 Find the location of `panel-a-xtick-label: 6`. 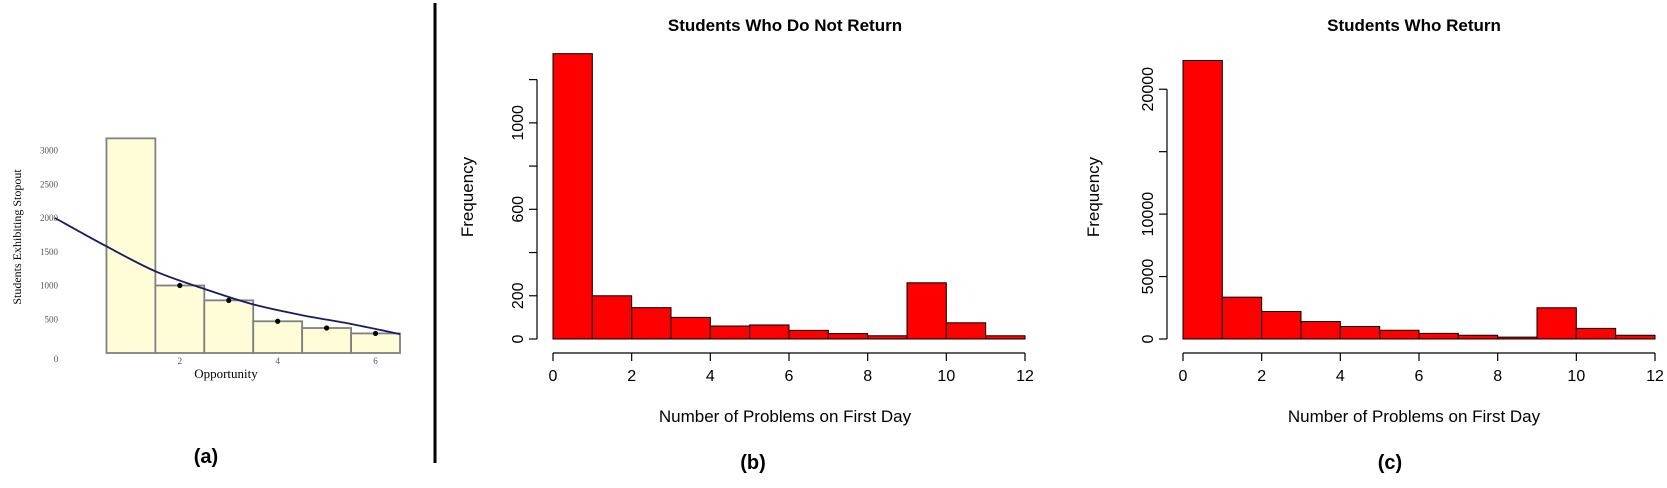

panel-a-xtick-label: 6 is located at coordinates (375, 361).